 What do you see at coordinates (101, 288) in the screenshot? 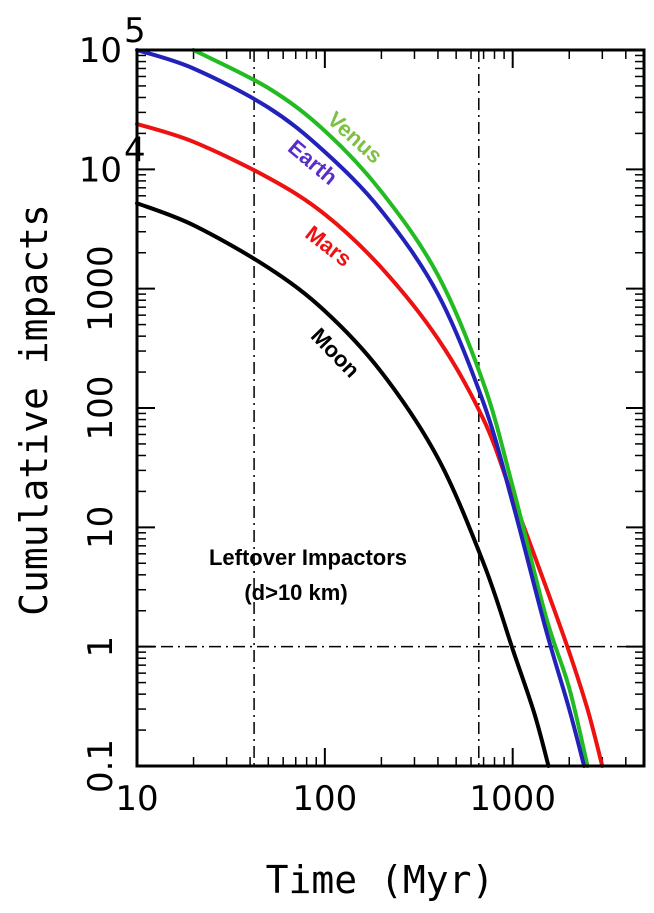
I see `y-tick-label: 1000` at bounding box center [101, 288].